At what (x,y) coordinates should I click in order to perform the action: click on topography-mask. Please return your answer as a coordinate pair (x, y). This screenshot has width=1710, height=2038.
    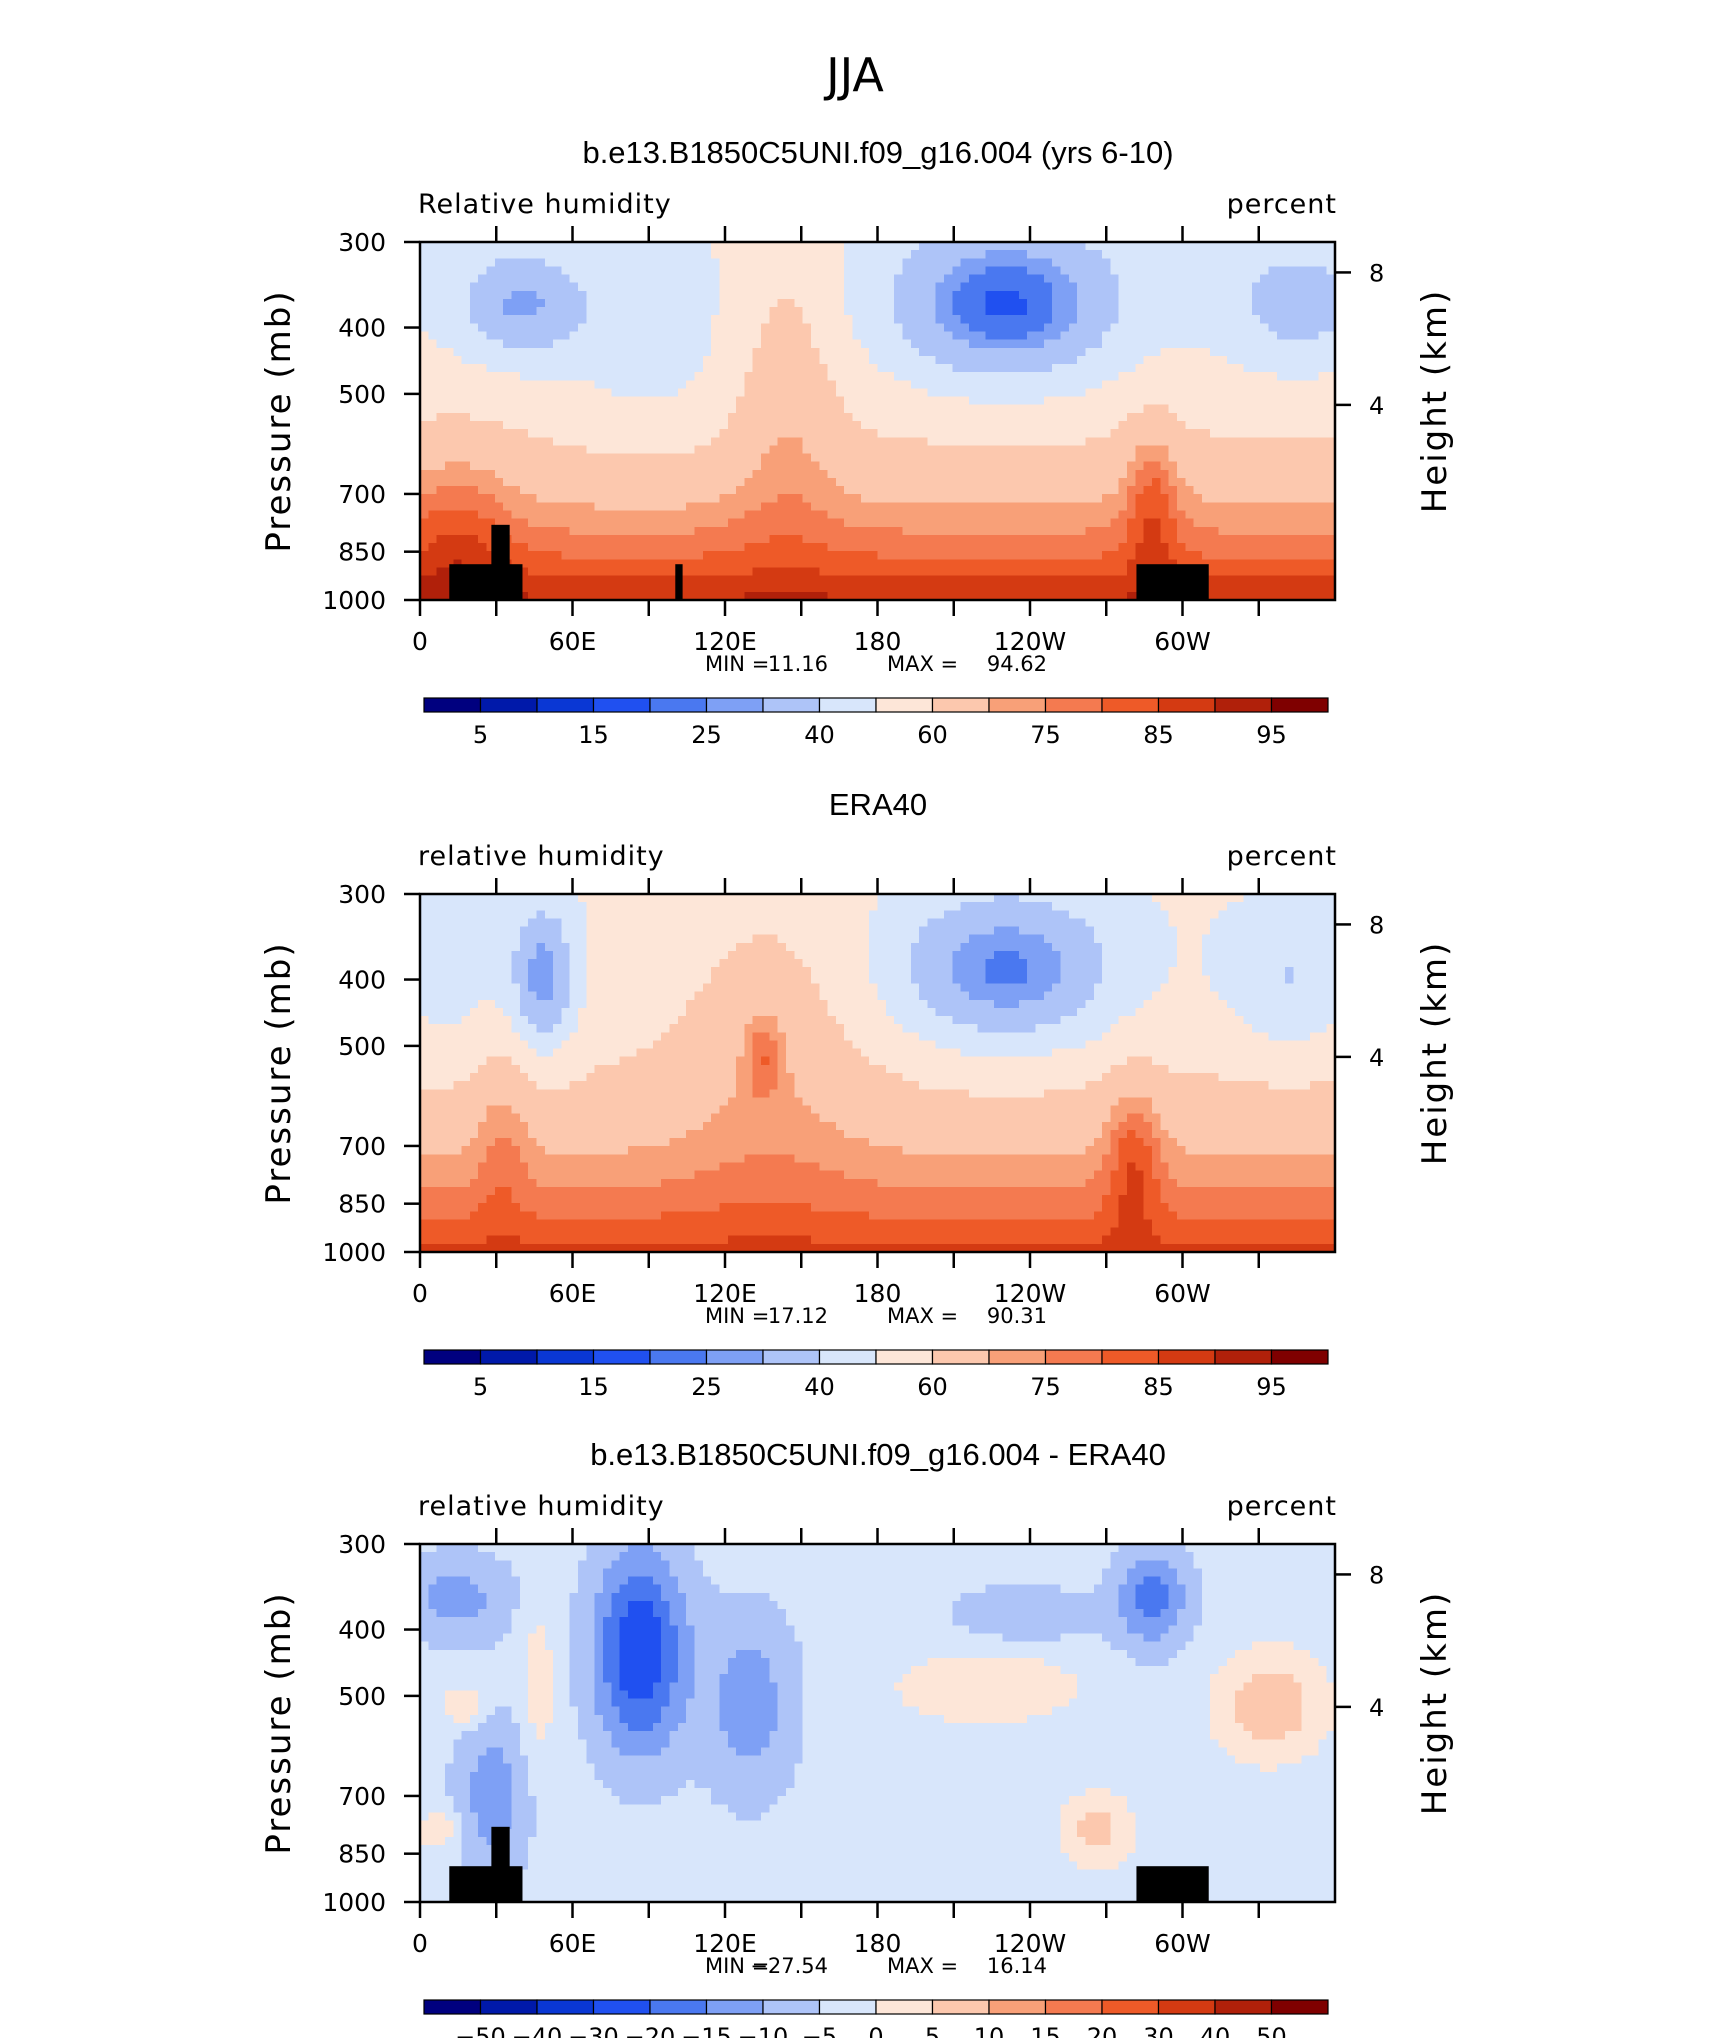
    Looking at the image, I should click on (829, 562).